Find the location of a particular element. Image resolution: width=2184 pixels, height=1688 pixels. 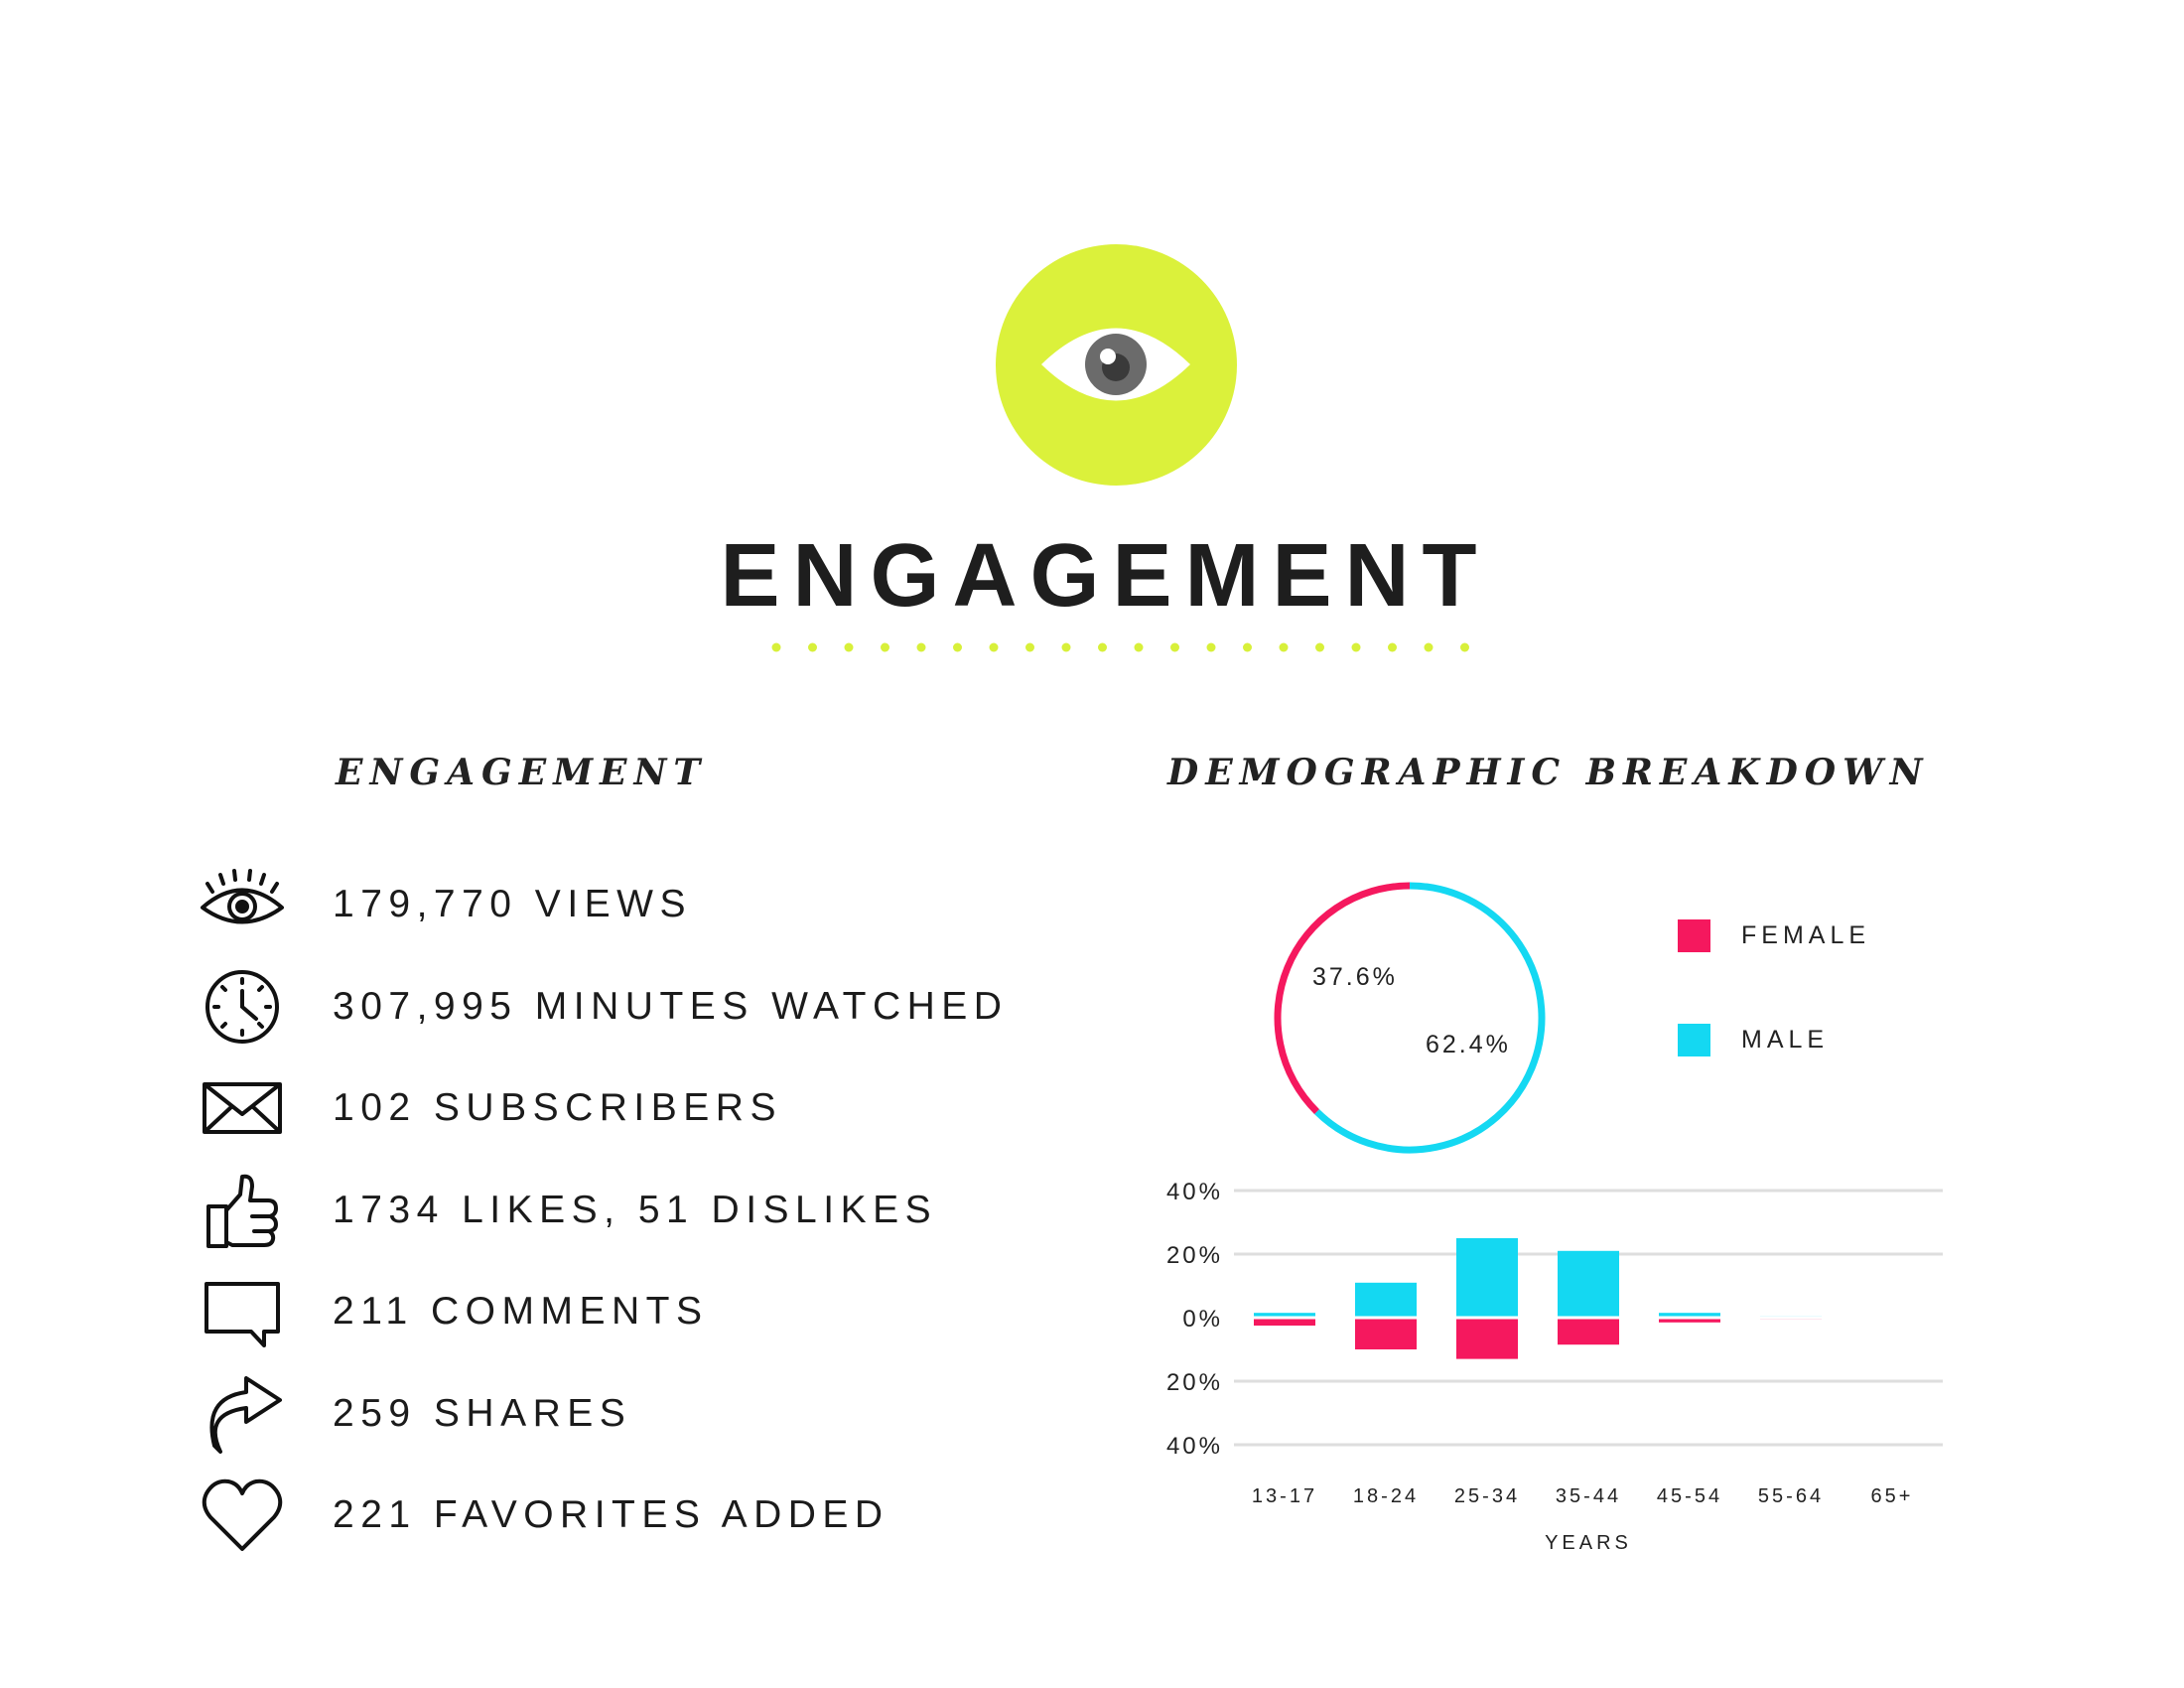

donut-slice-male is located at coordinates (1430, 1018).